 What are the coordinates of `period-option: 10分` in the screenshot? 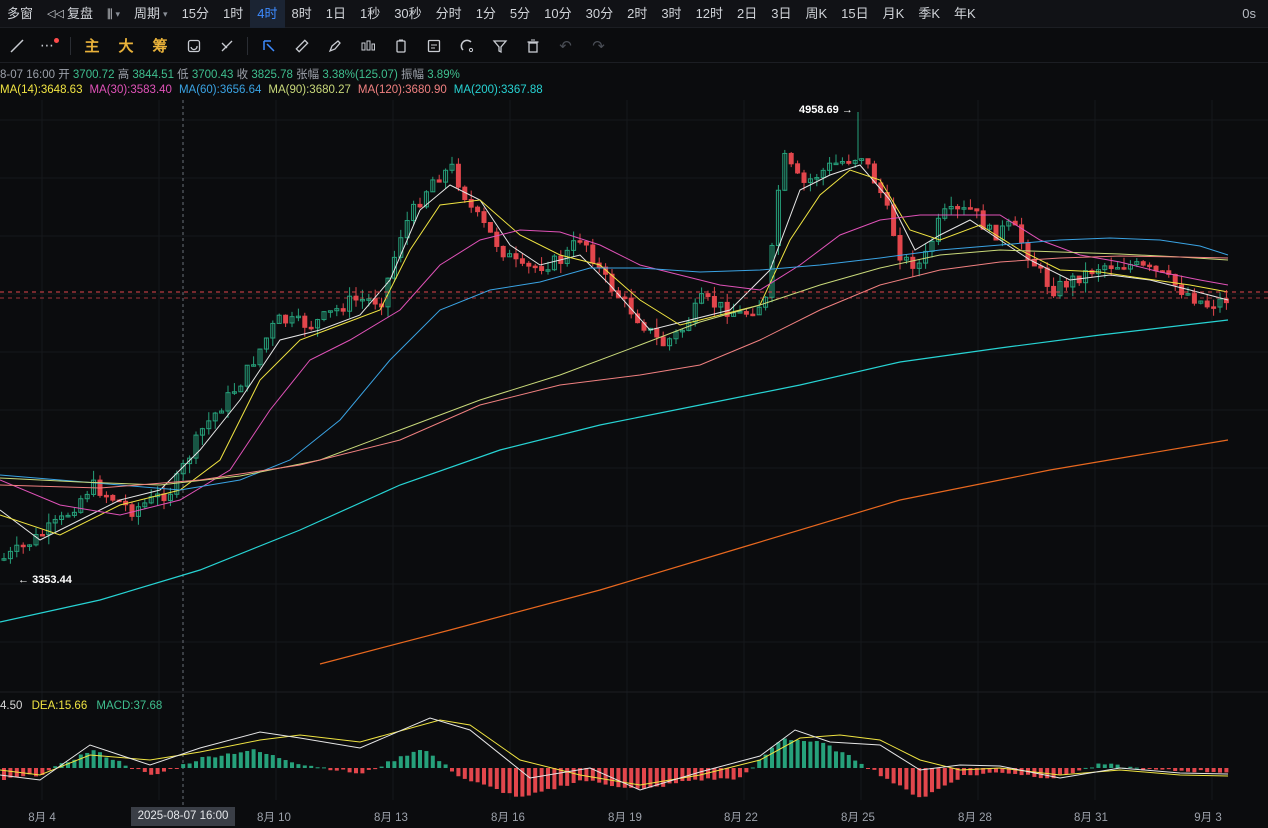 It's located at (558, 13).